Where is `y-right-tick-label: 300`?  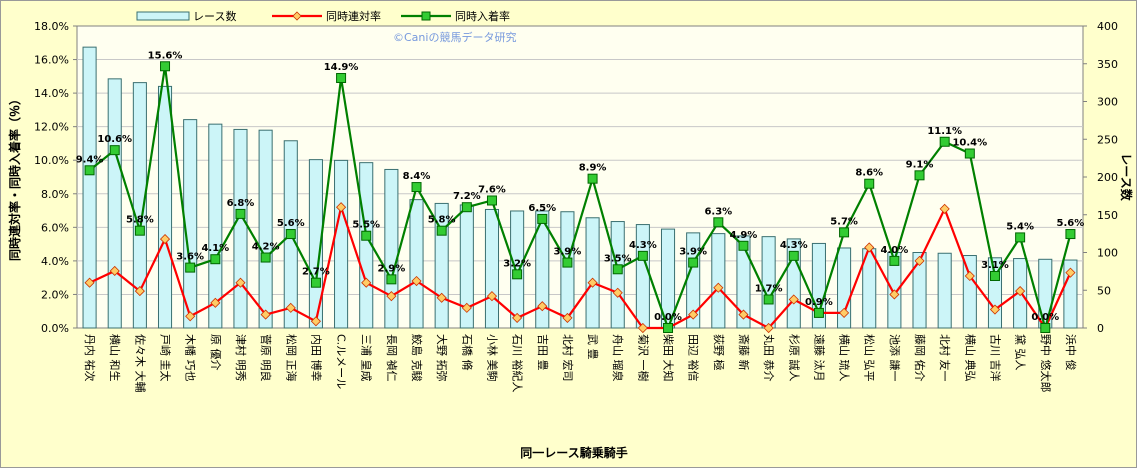
y-right-tick-label: 300 is located at coordinates (1107, 102).